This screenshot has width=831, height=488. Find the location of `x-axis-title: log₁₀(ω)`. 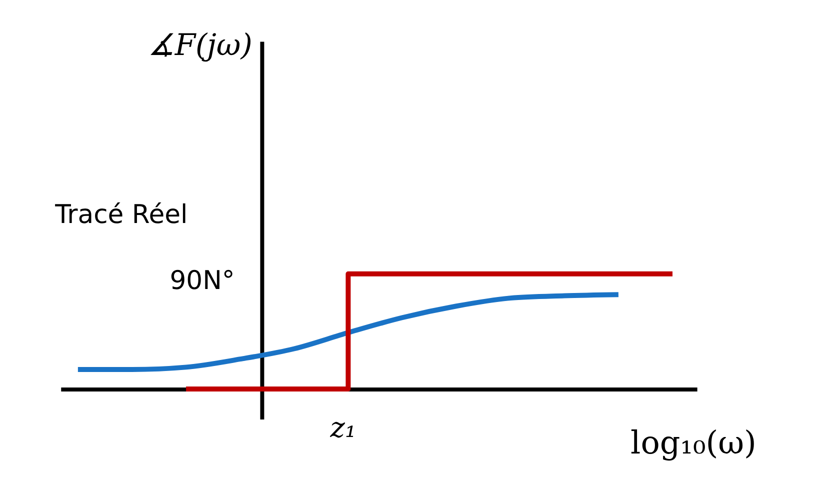

x-axis-title: log₁₀(ω) is located at coordinates (693, 443).